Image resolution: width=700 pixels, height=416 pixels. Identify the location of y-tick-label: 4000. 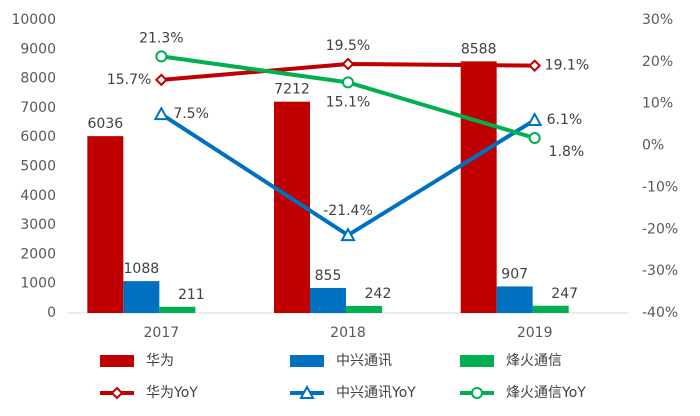
(38, 196).